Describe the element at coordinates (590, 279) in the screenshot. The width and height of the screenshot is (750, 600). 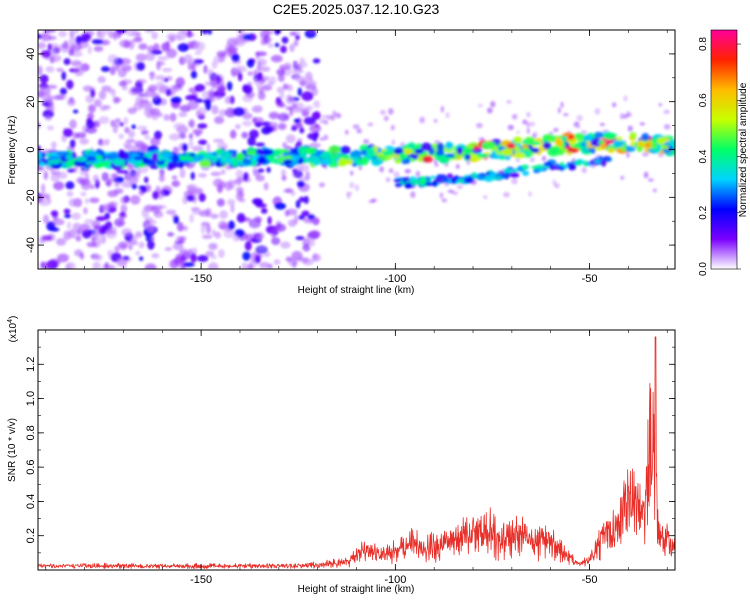
I see `x-tick-label: -50` at that location.